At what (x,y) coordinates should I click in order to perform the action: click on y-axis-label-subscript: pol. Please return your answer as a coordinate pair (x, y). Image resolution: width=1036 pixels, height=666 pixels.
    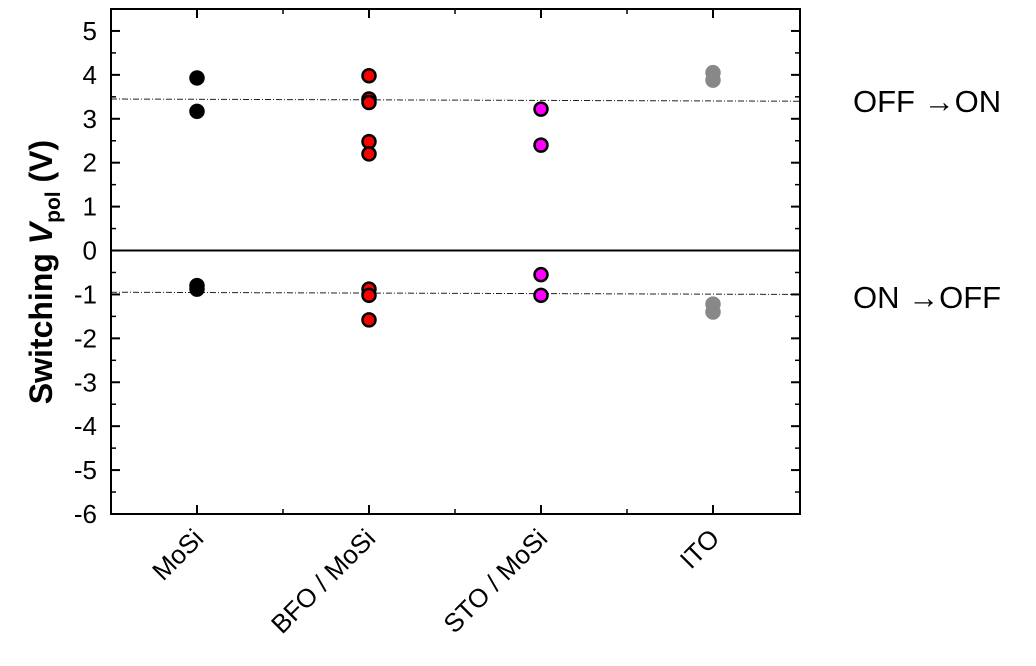
    Looking at the image, I should click on (53, 207).